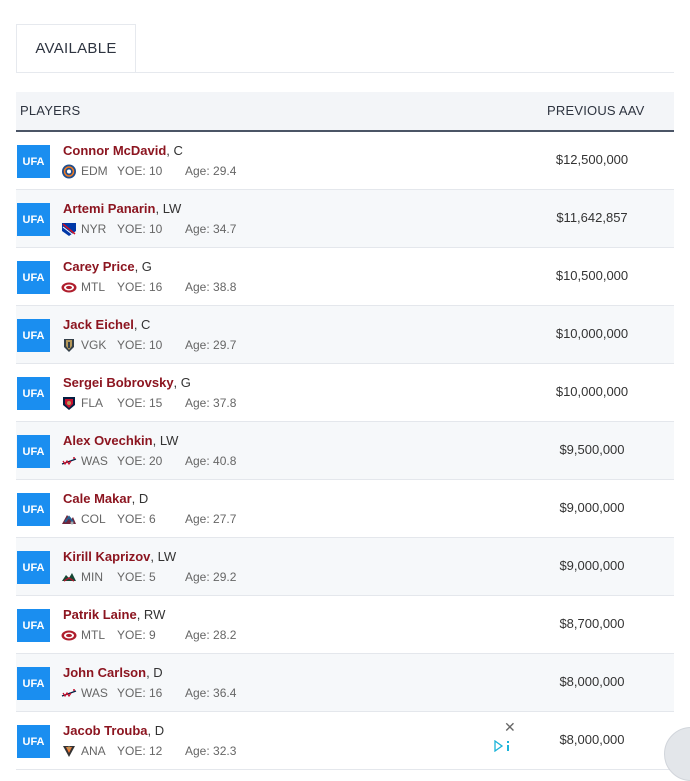 The image size is (690, 781). Describe the element at coordinates (345, 112) in the screenshot. I see `table-header: PLAYERS PREVIOUS AAV` at that location.